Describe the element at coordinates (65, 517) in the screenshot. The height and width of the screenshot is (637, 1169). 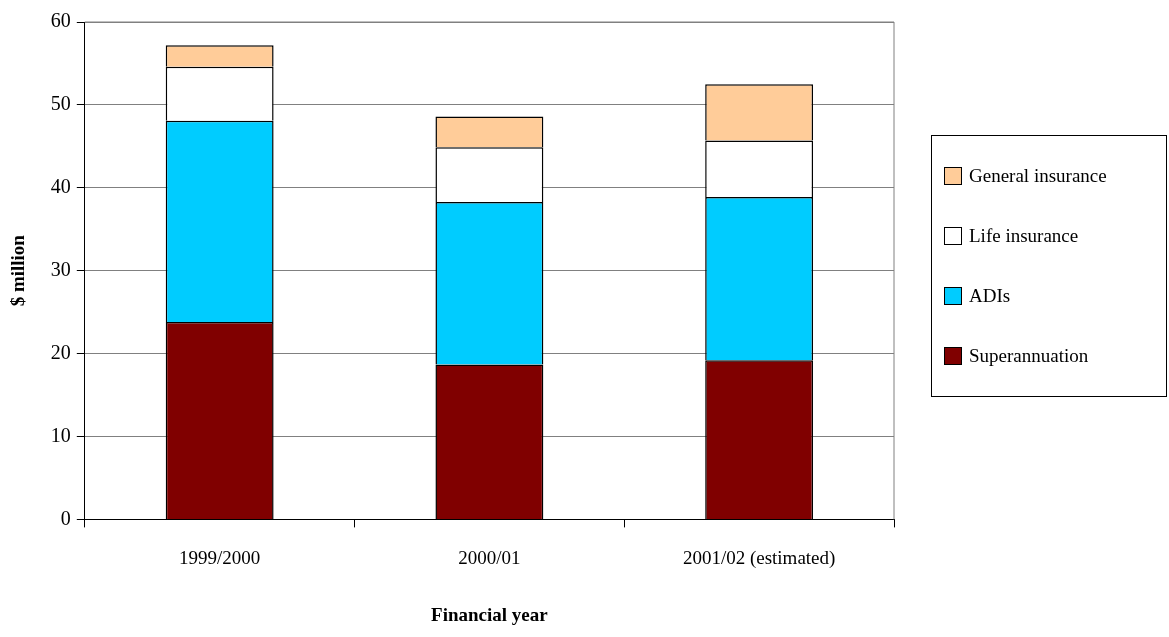
I see `y-tick-label: 0` at that location.